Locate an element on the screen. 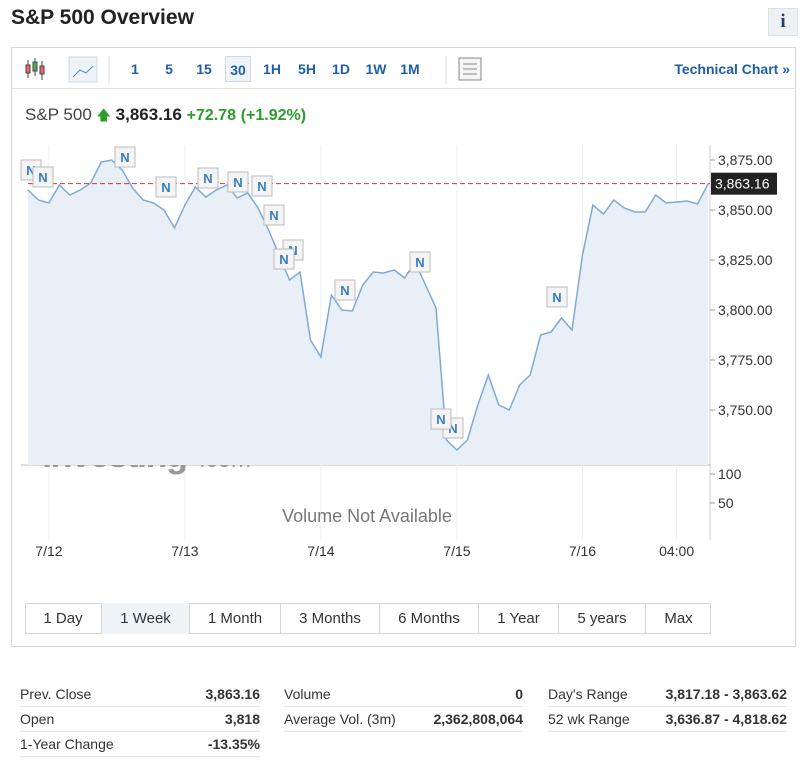 Image resolution: width=800 pixels, height=768 pixels. range-button: 1 Day is located at coordinates (63, 618).